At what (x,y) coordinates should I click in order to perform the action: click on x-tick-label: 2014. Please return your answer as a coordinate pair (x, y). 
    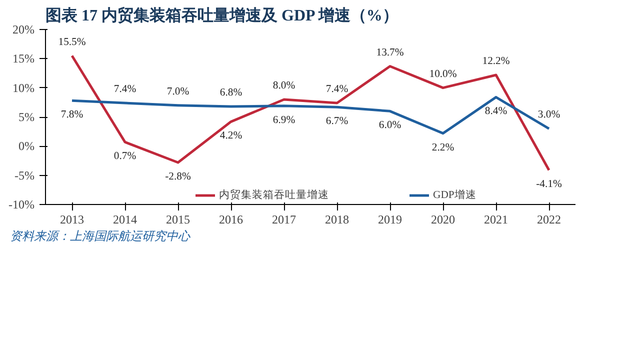
    Looking at the image, I should click on (125, 219).